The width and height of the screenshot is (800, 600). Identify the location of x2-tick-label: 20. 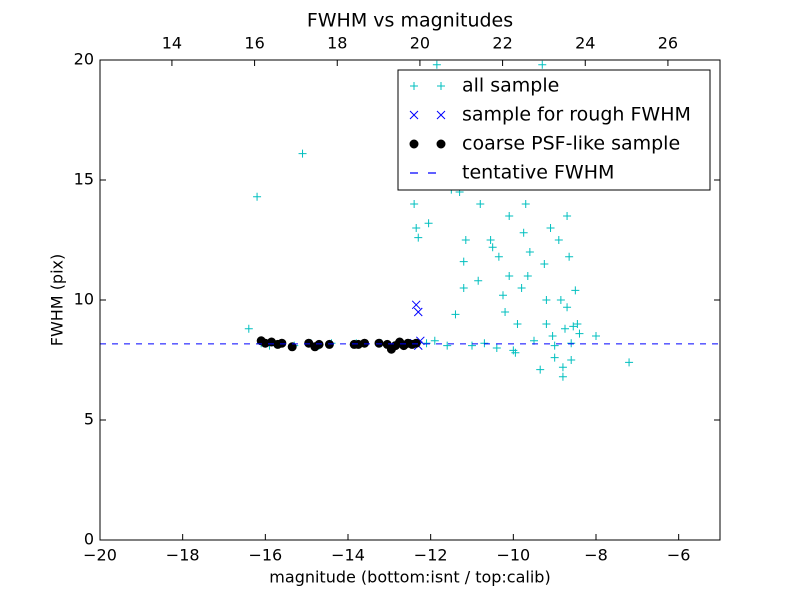
(420, 43).